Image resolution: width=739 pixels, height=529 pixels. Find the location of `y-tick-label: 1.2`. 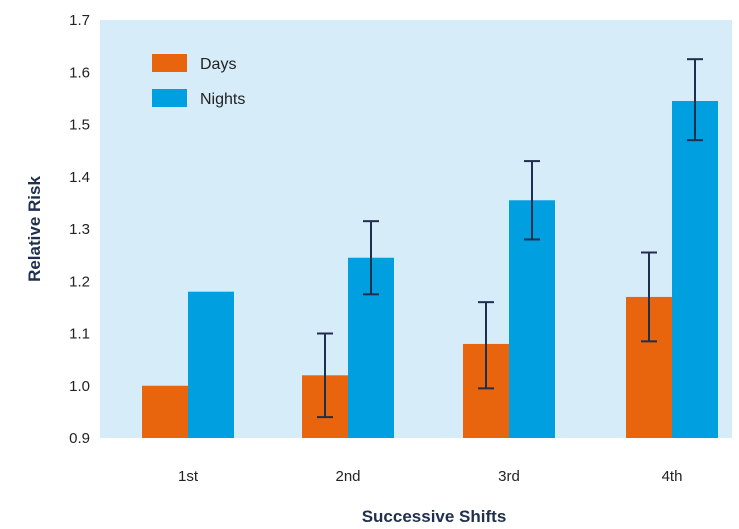

y-tick-label: 1.2 is located at coordinates (79, 281).